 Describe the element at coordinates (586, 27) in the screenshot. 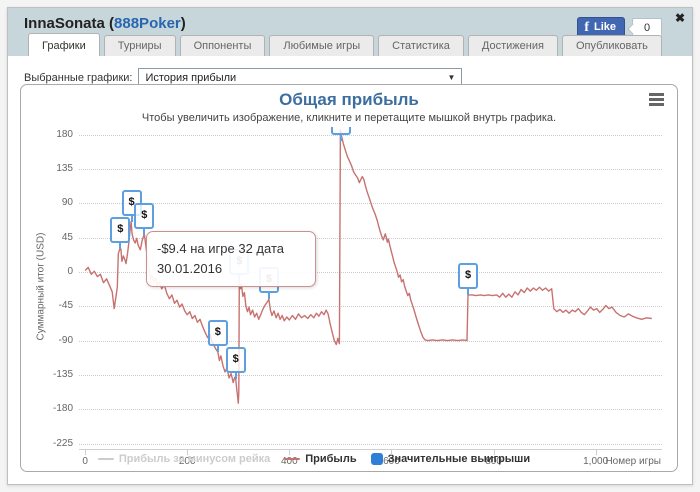

I see `facebook-icon: f` at that location.